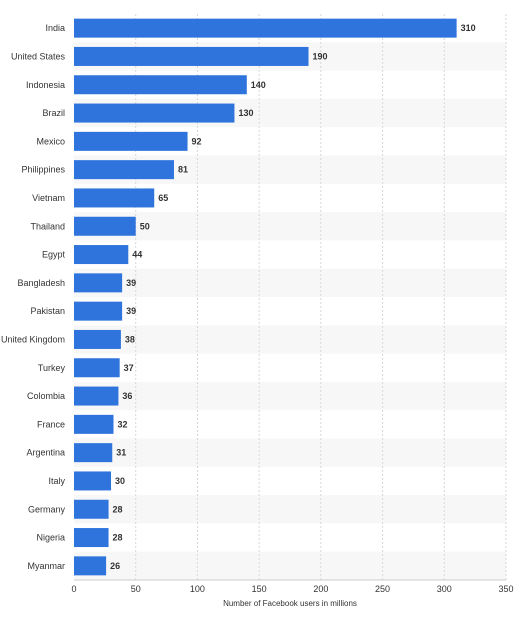 Image resolution: width=531 pixels, height=618 pixels. Describe the element at coordinates (43, 170) in the screenshot. I see `category-label: Philippines` at that location.